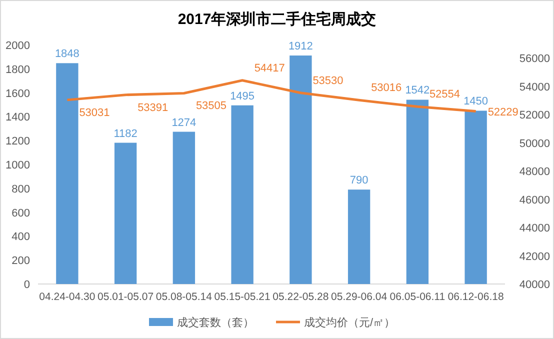 This screenshot has height=339, width=554. What do you see at coordinates (328, 80) in the screenshot?
I see `data-label: 53530` at bounding box center [328, 80].